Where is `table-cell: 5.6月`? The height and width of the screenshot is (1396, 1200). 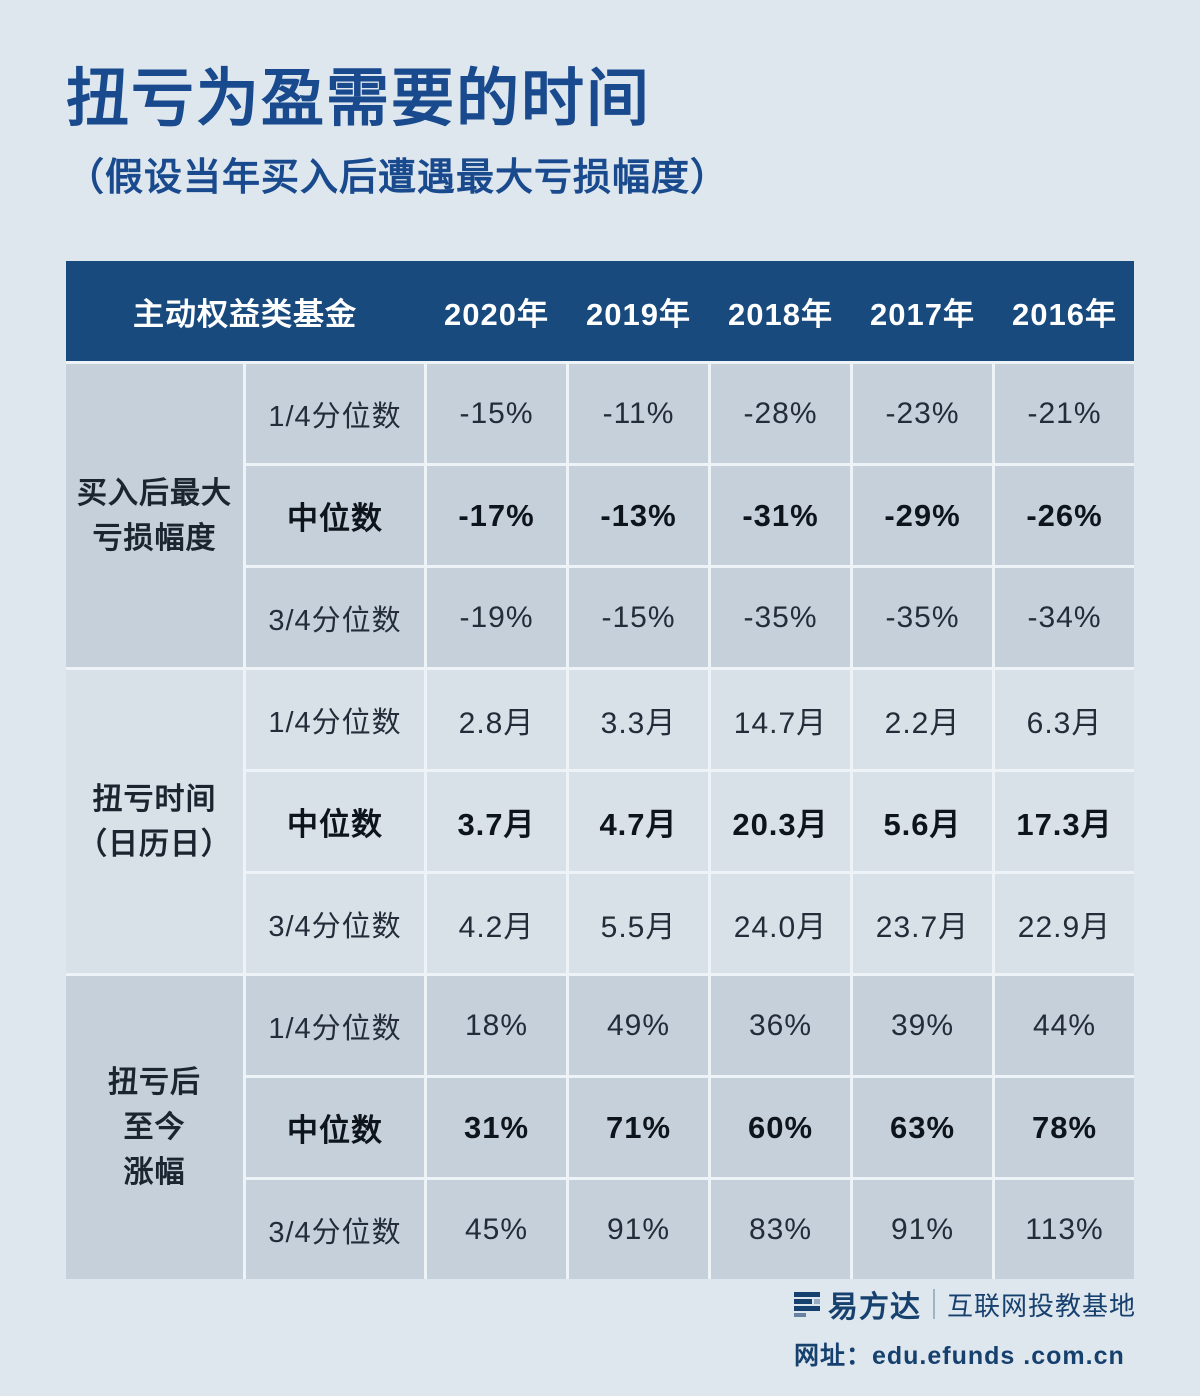 table-cell: 5.6月 is located at coordinates (922, 822).